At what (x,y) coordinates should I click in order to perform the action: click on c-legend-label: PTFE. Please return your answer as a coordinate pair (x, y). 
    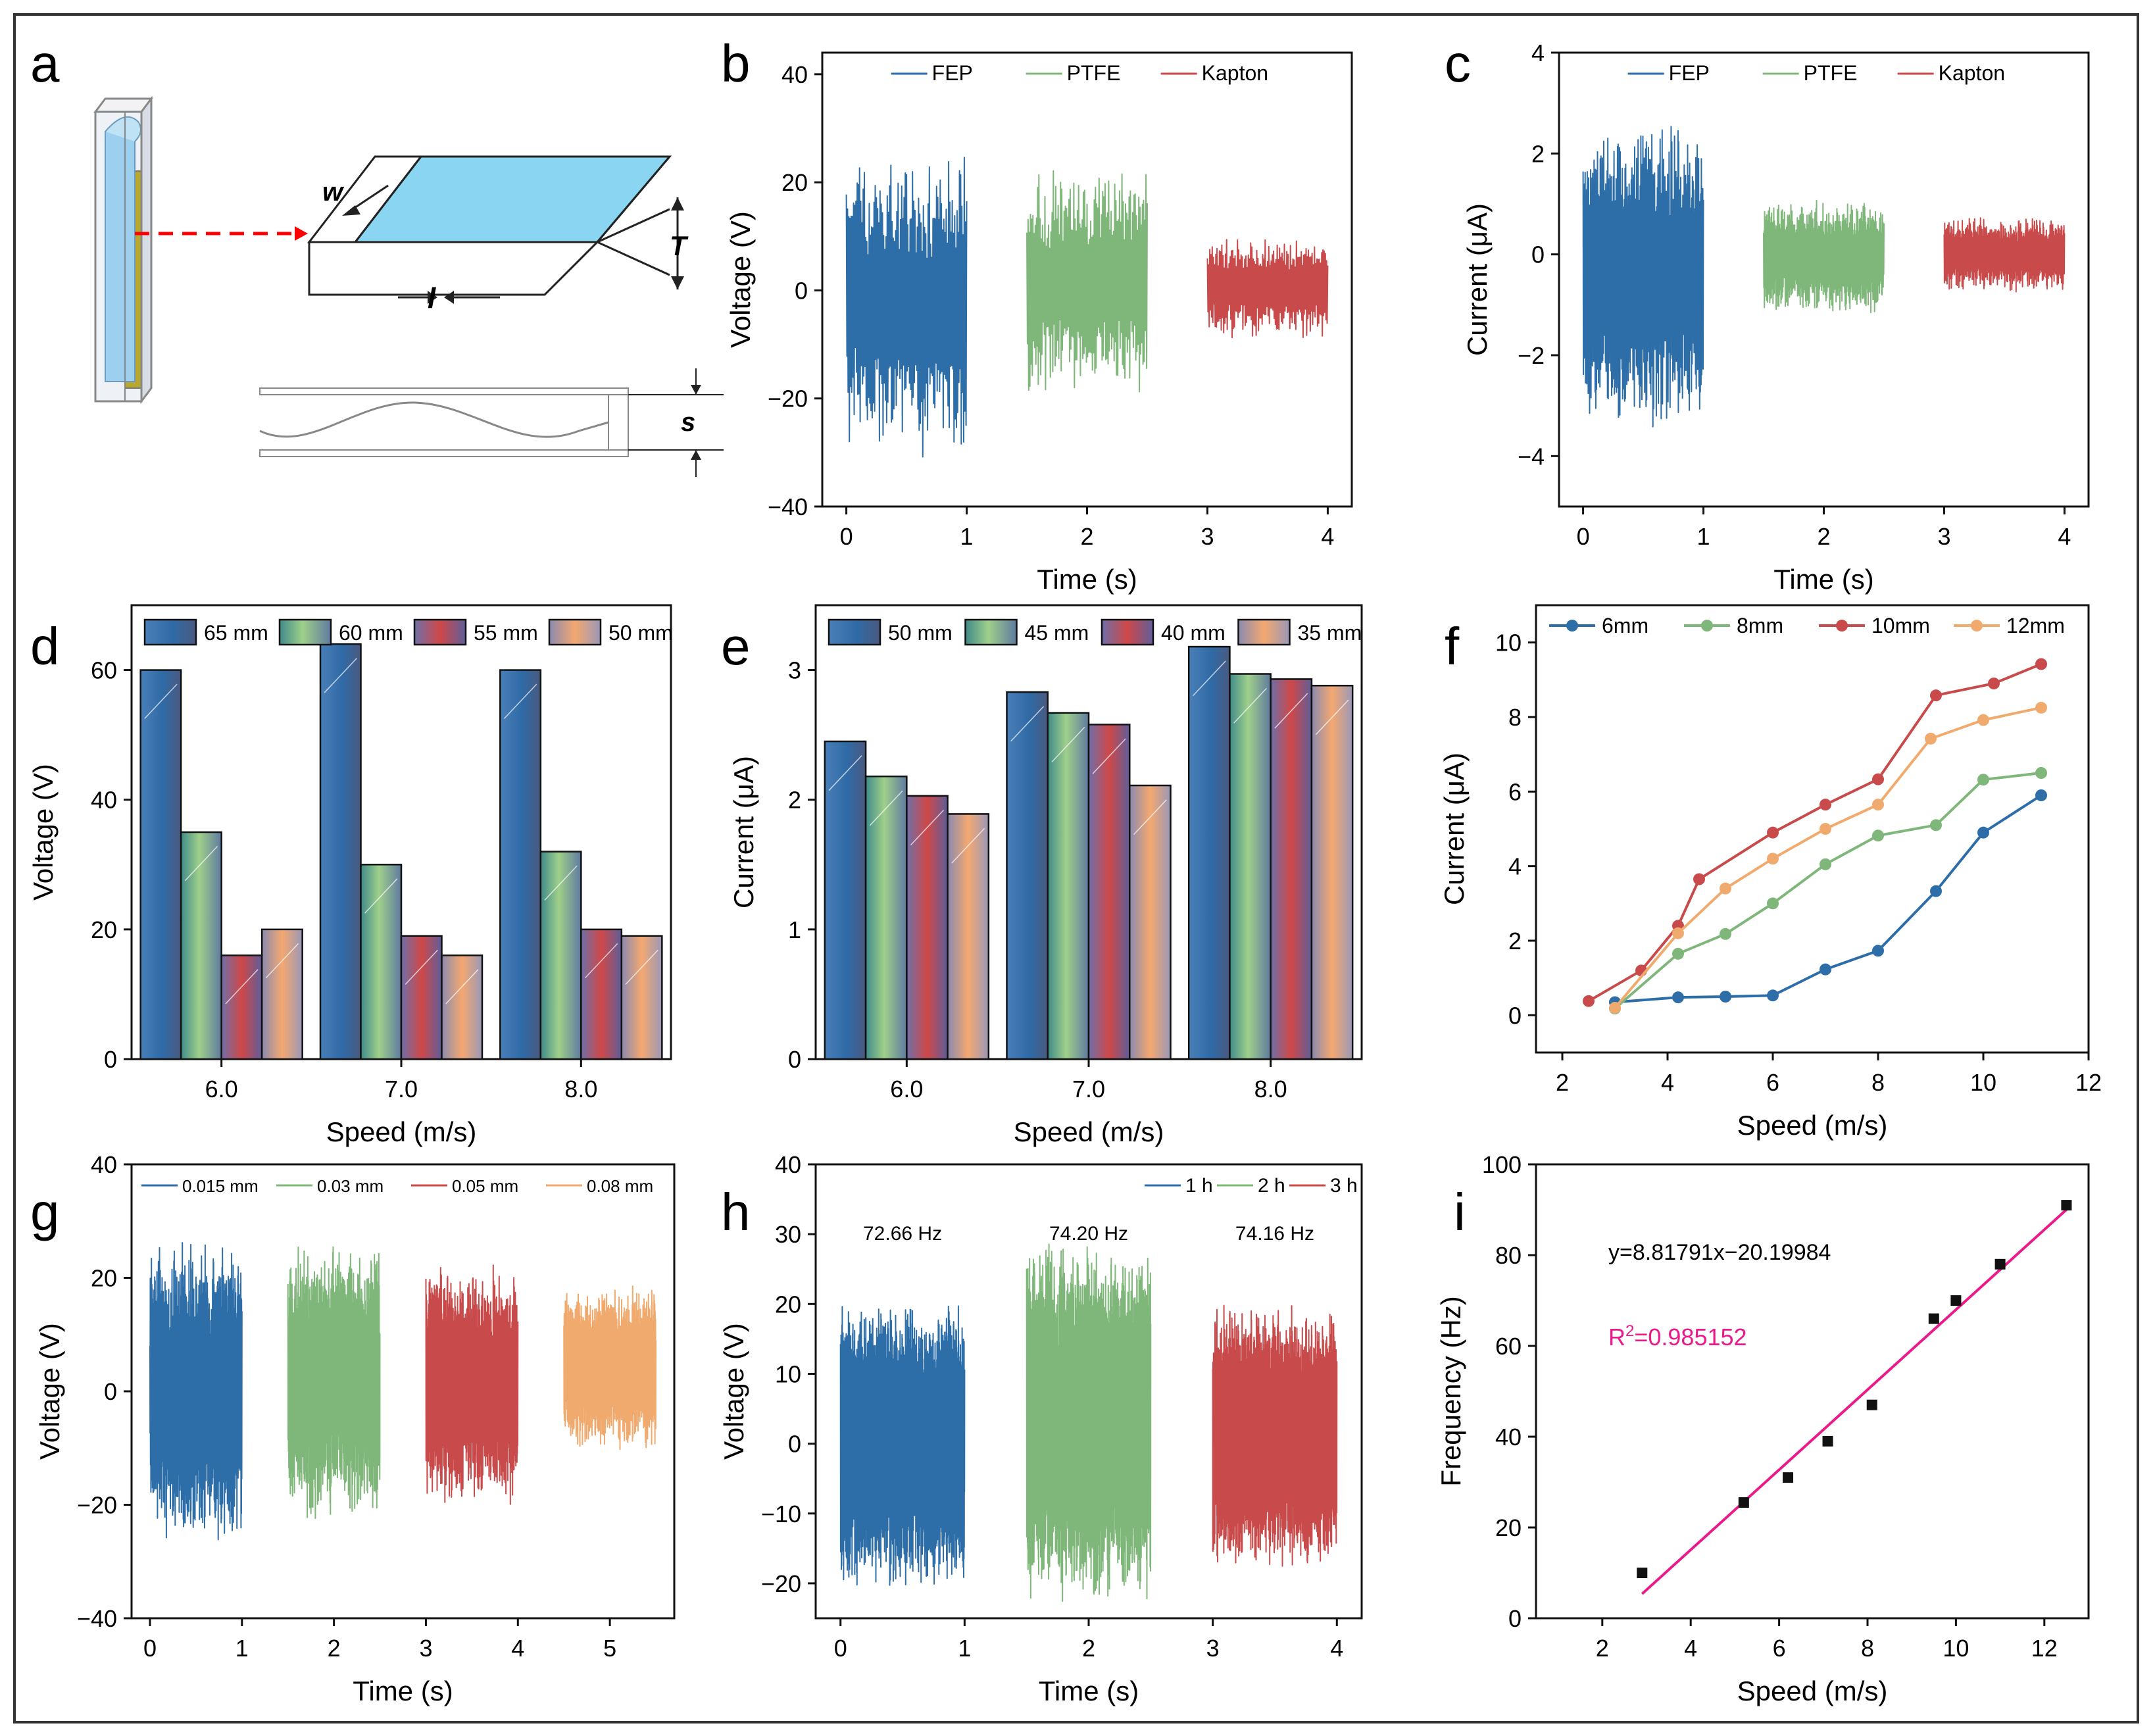
    Looking at the image, I should click on (1831, 73).